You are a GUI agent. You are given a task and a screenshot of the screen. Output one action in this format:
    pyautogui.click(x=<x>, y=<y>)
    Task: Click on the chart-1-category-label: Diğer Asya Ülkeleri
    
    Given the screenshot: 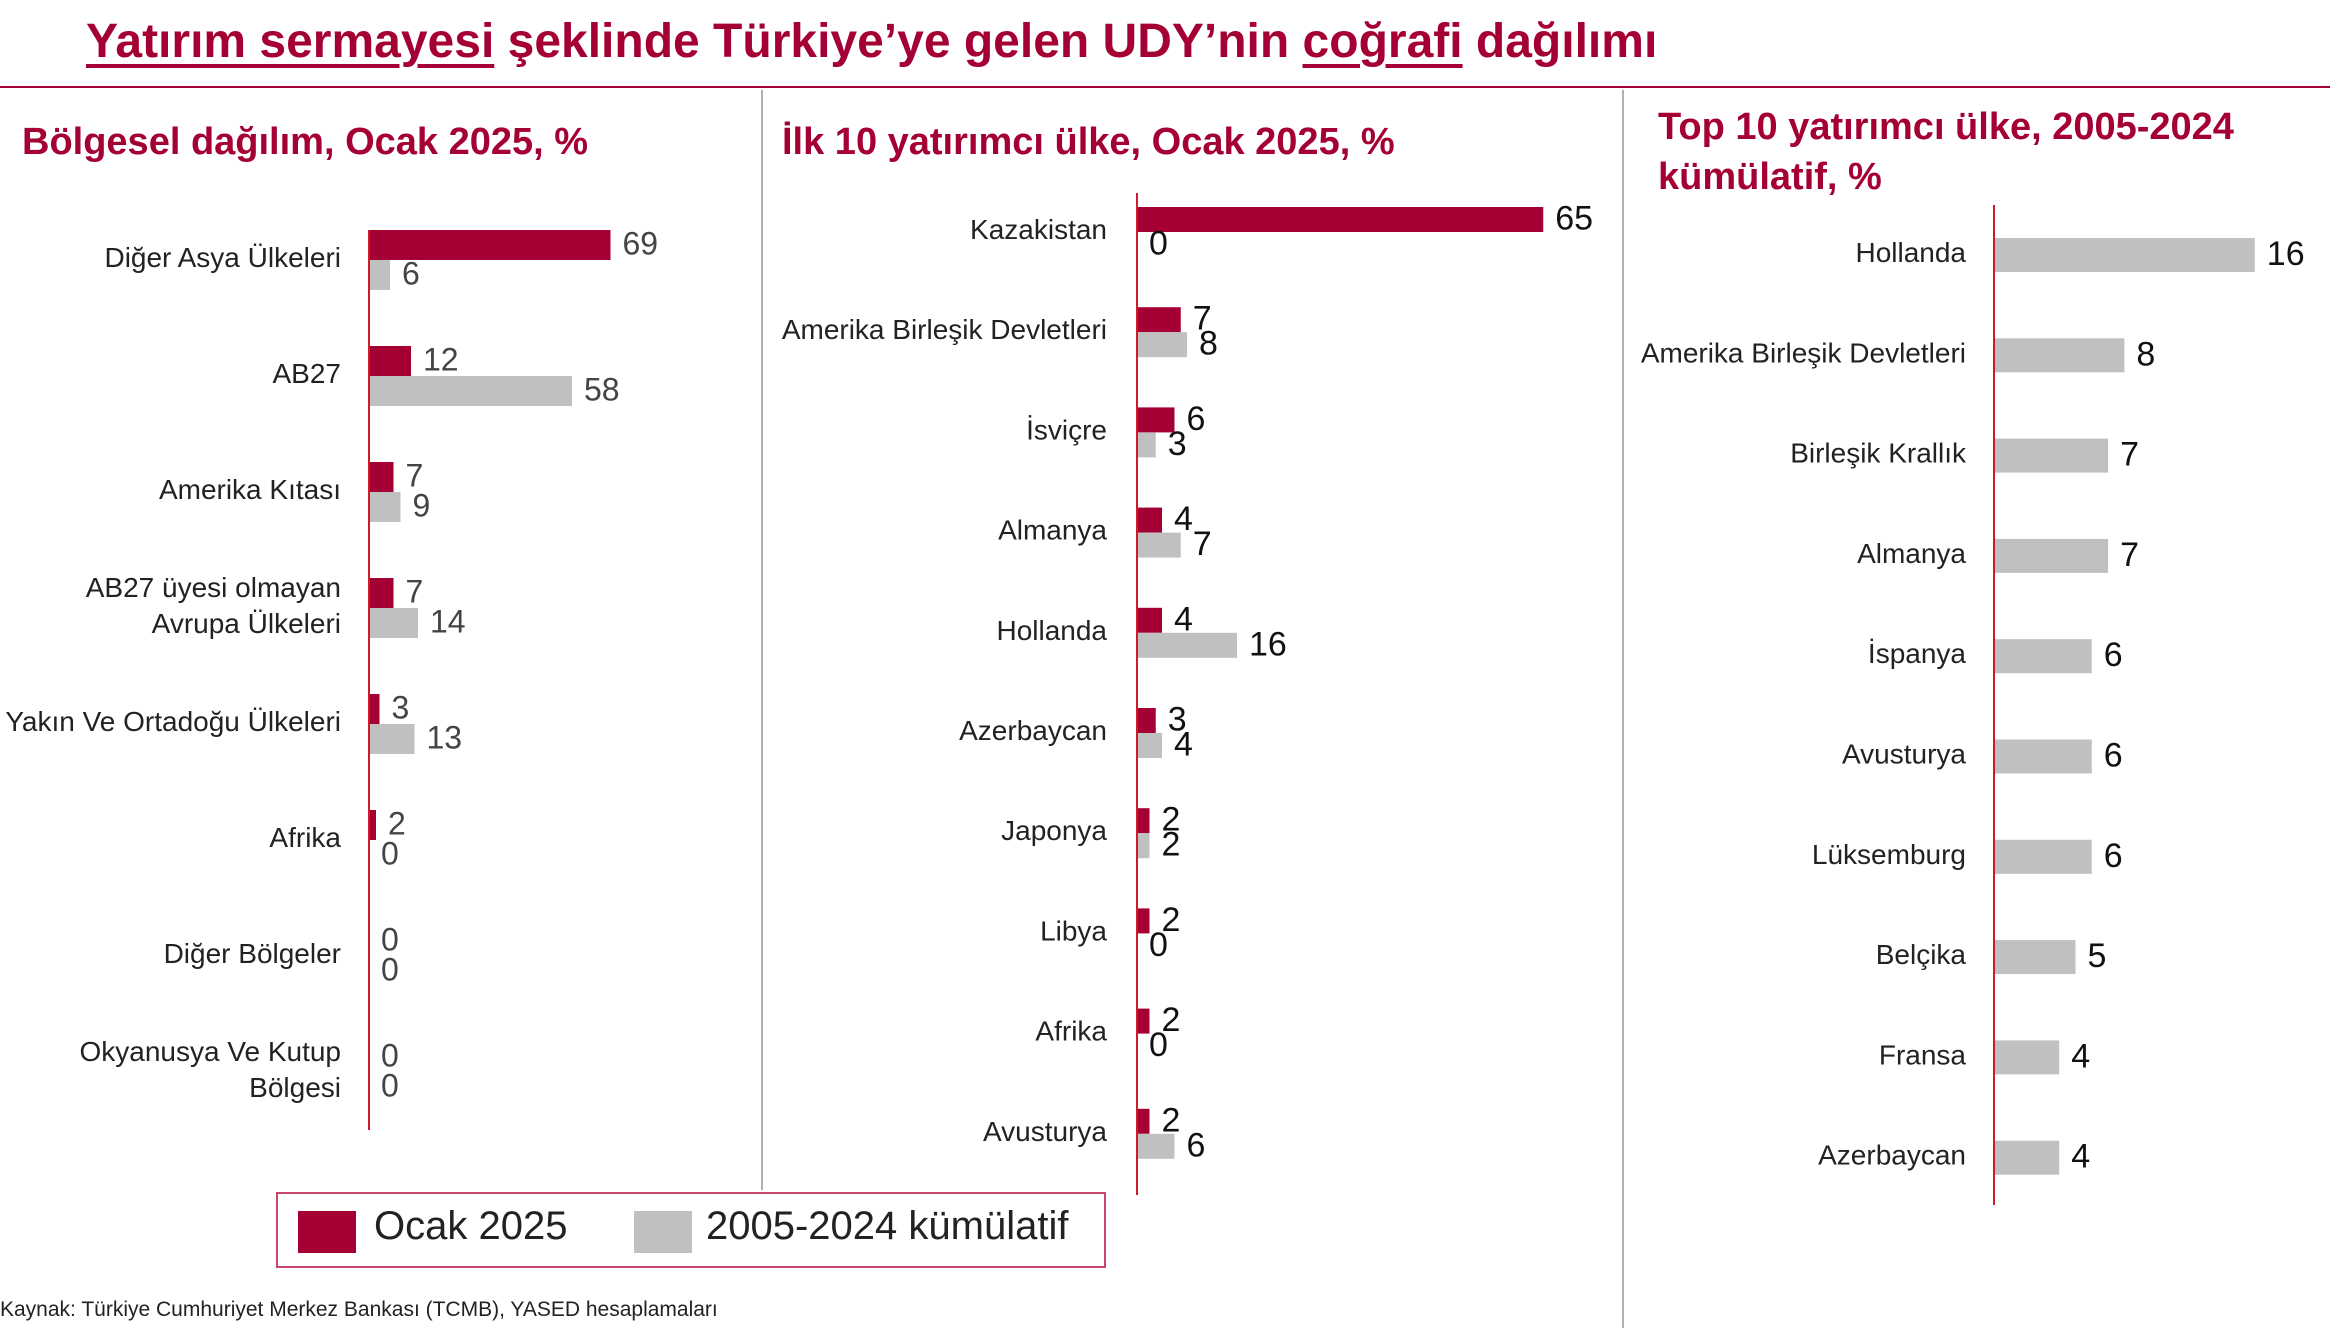 What is the action you would take?
    pyautogui.click(x=222, y=257)
    